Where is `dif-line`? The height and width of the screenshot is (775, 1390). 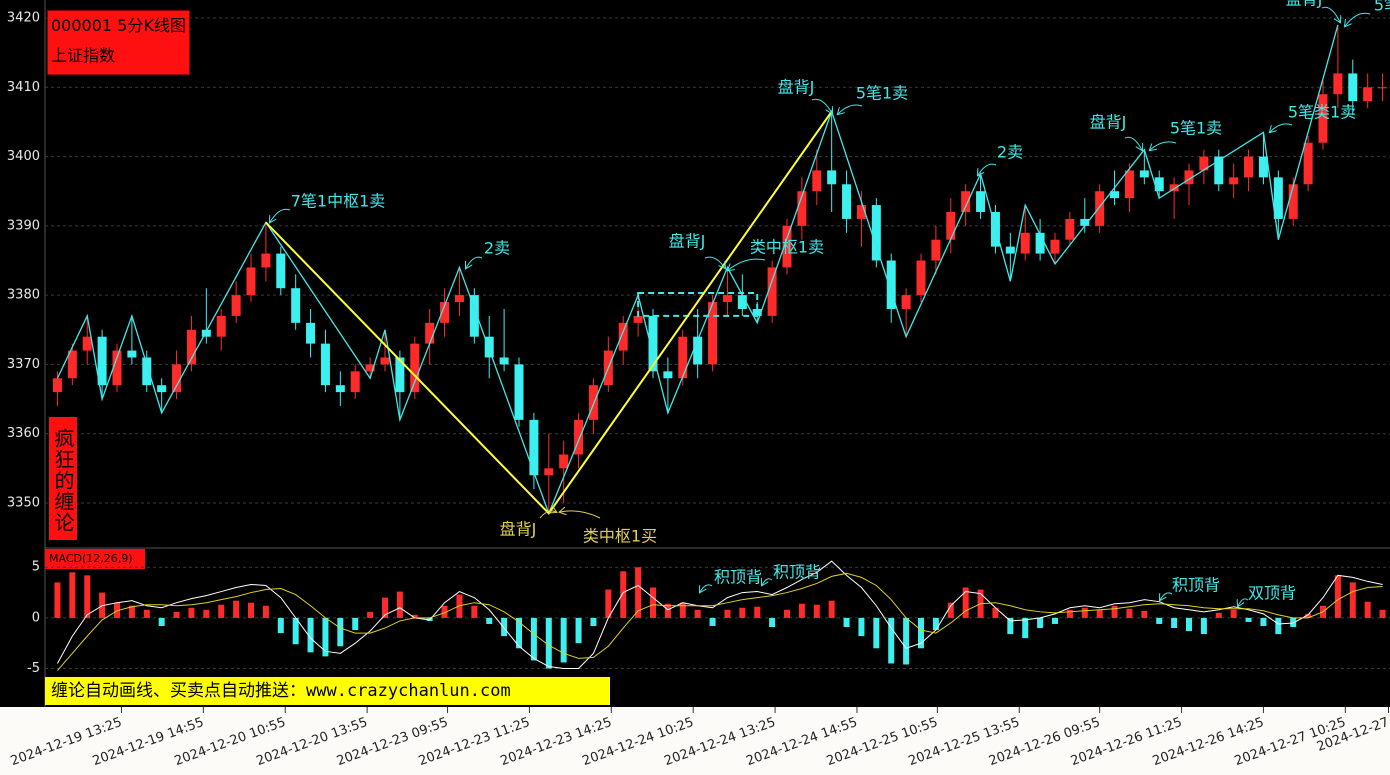
dif-line is located at coordinates (720, 615).